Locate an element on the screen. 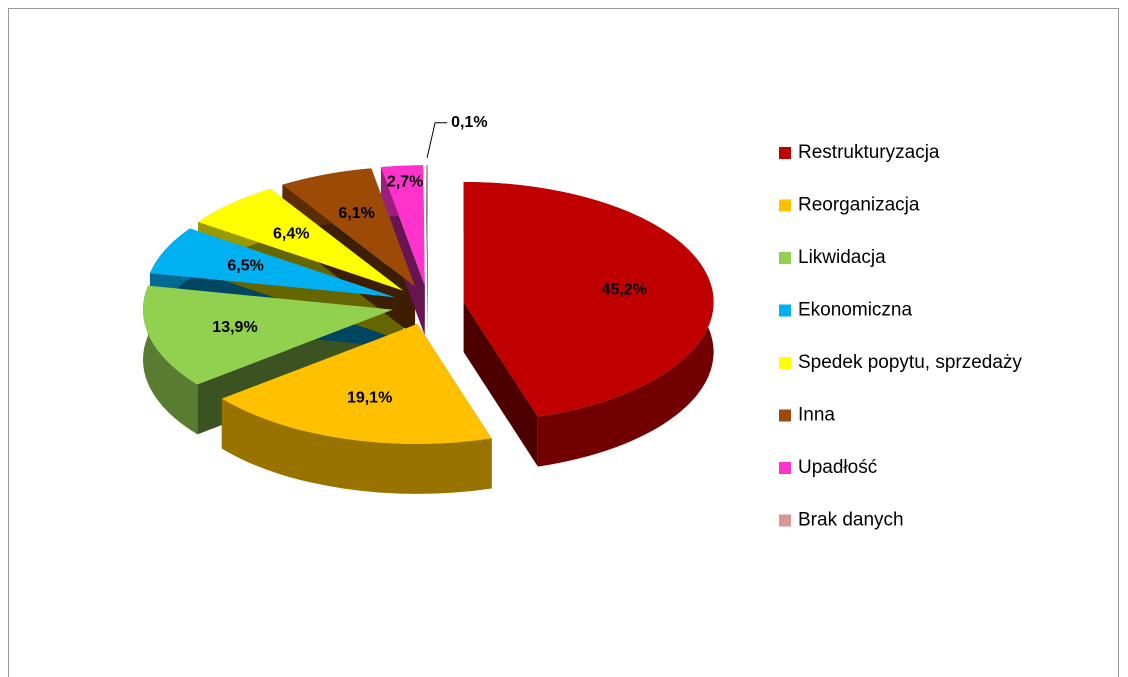  legend-label: Restrukturyzacja is located at coordinates (869, 152).